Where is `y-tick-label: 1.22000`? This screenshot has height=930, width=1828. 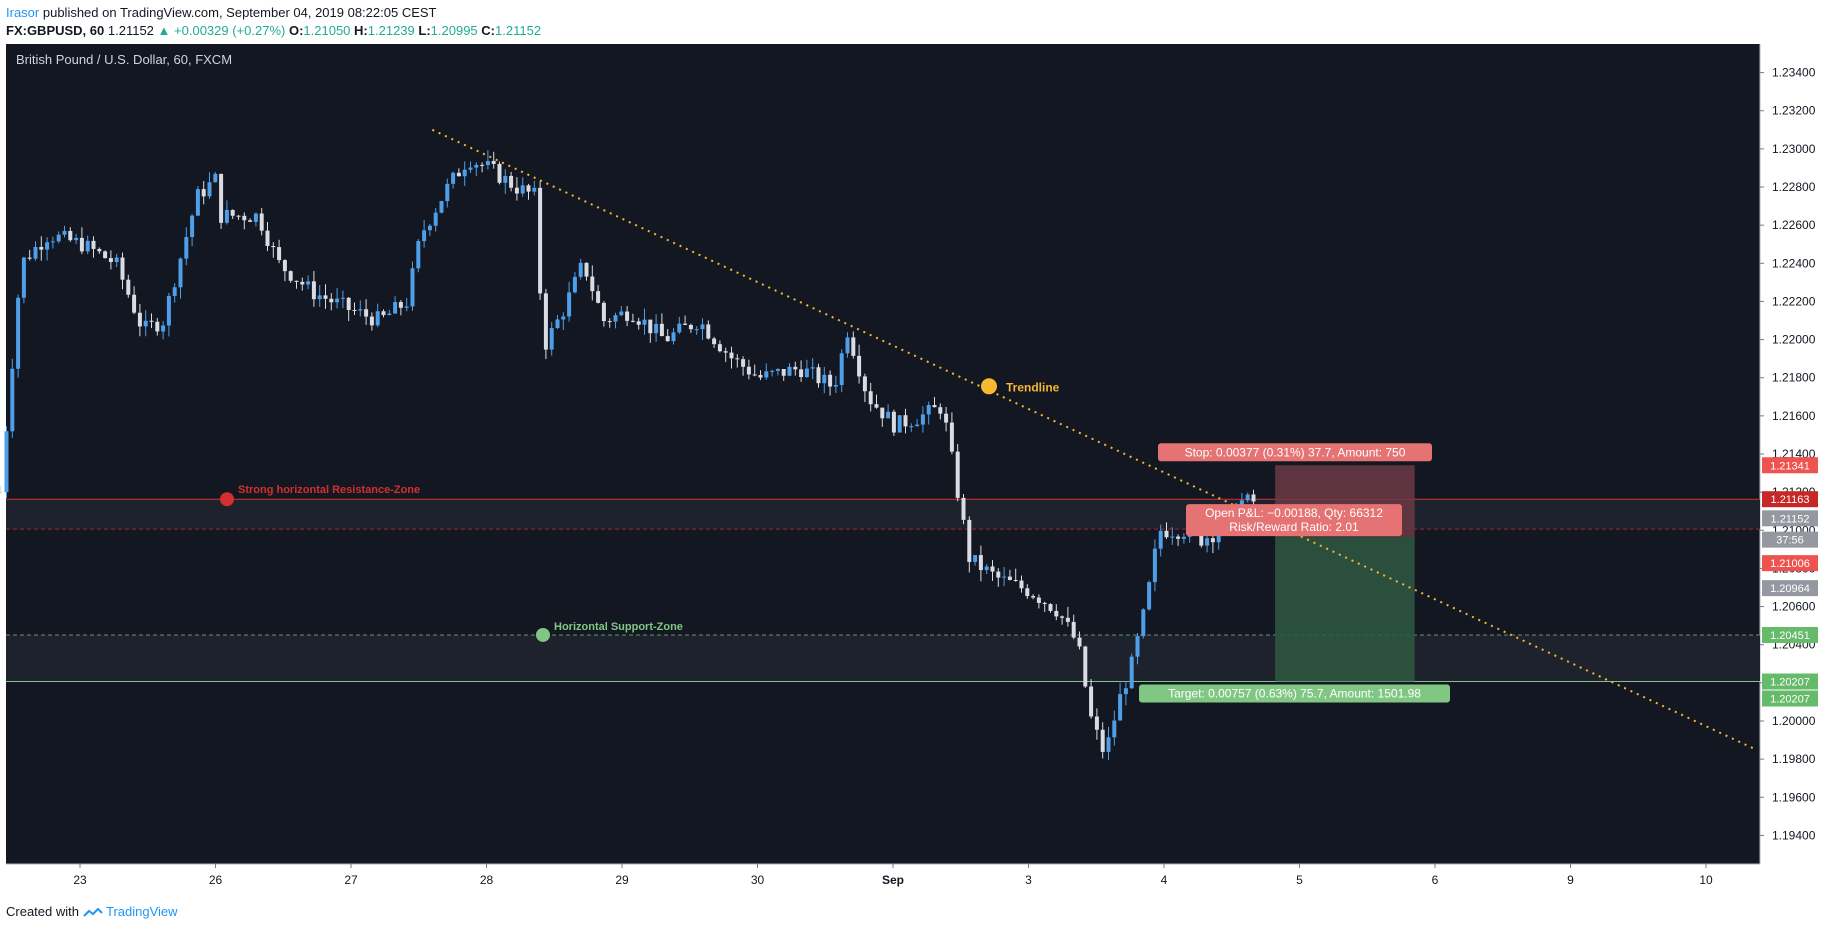
y-tick-label: 1.22000 is located at coordinates (1794, 340).